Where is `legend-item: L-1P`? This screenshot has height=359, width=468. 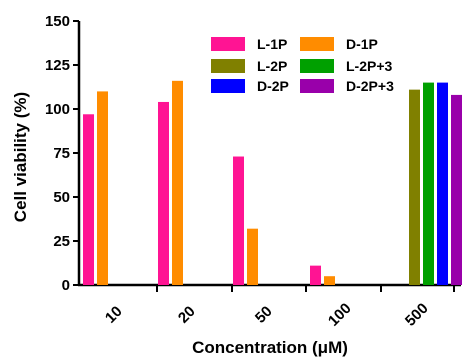 legend-item: L-1P is located at coordinates (249, 44).